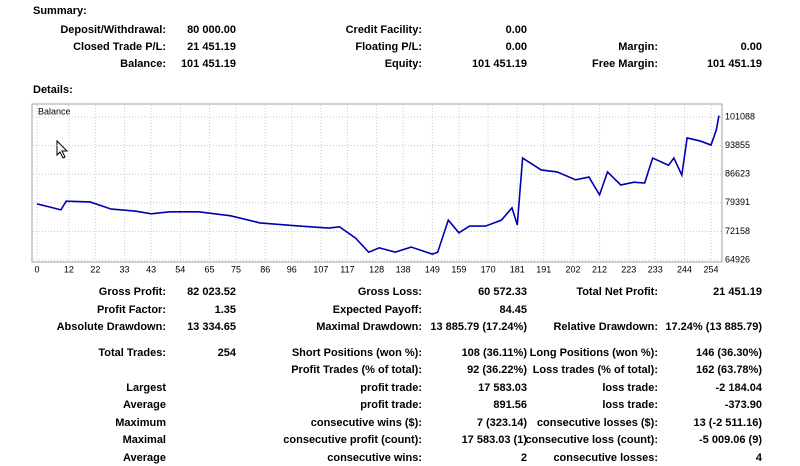  What do you see at coordinates (502, 292) in the screenshot?
I see `field-value: 60 572.33` at bounding box center [502, 292].